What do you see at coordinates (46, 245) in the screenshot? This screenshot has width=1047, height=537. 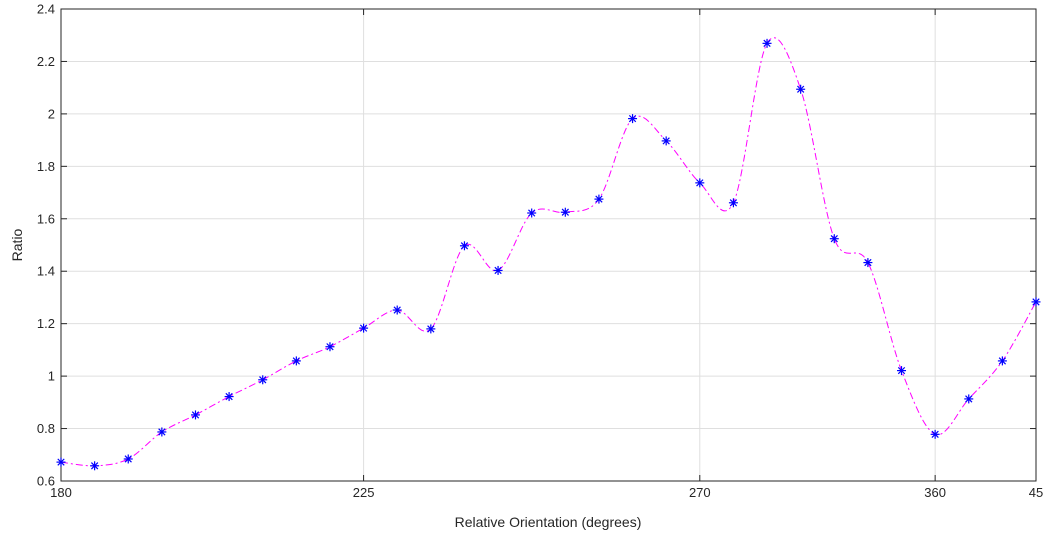 I see `y-tick-labels: 0.6 0.8 1 1.2 1.4 1.6 1.8 2 2.2 2.4` at bounding box center [46, 245].